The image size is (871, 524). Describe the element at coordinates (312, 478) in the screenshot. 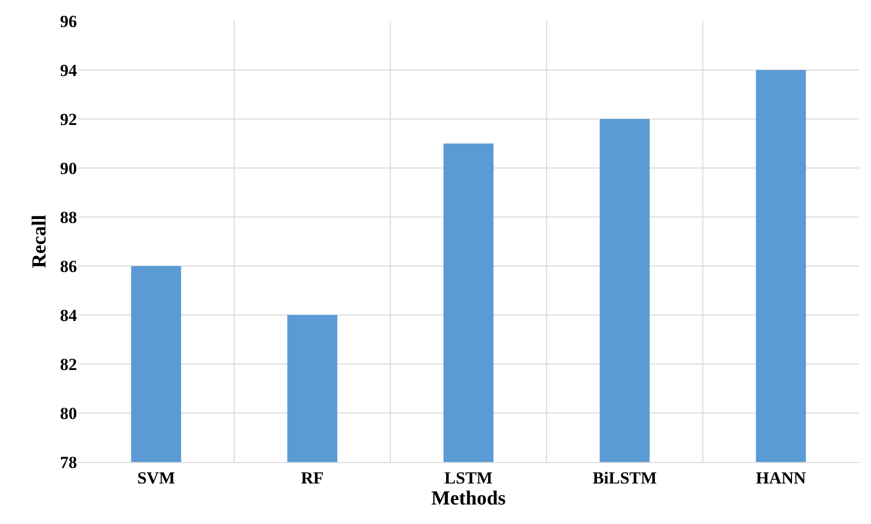

I see `x-tick-label: RF` at that location.